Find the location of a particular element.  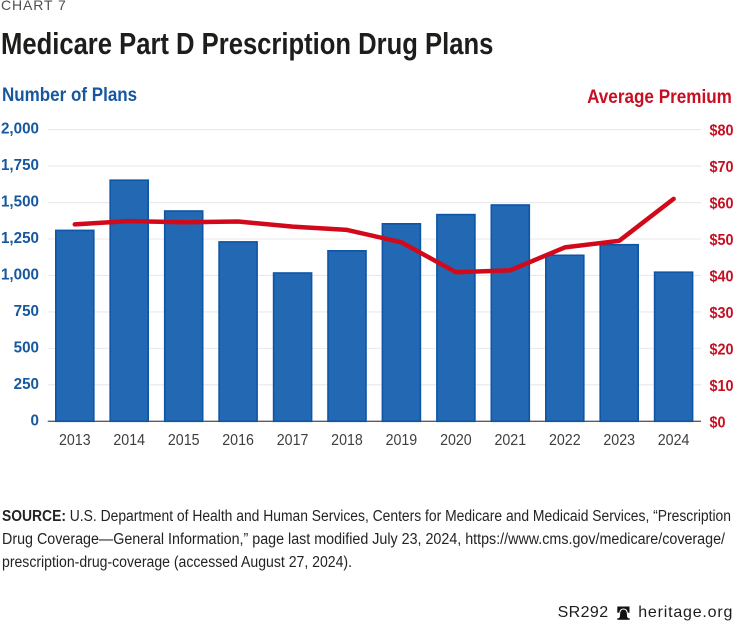

svg-text: 1,250 is located at coordinates (20, 238).